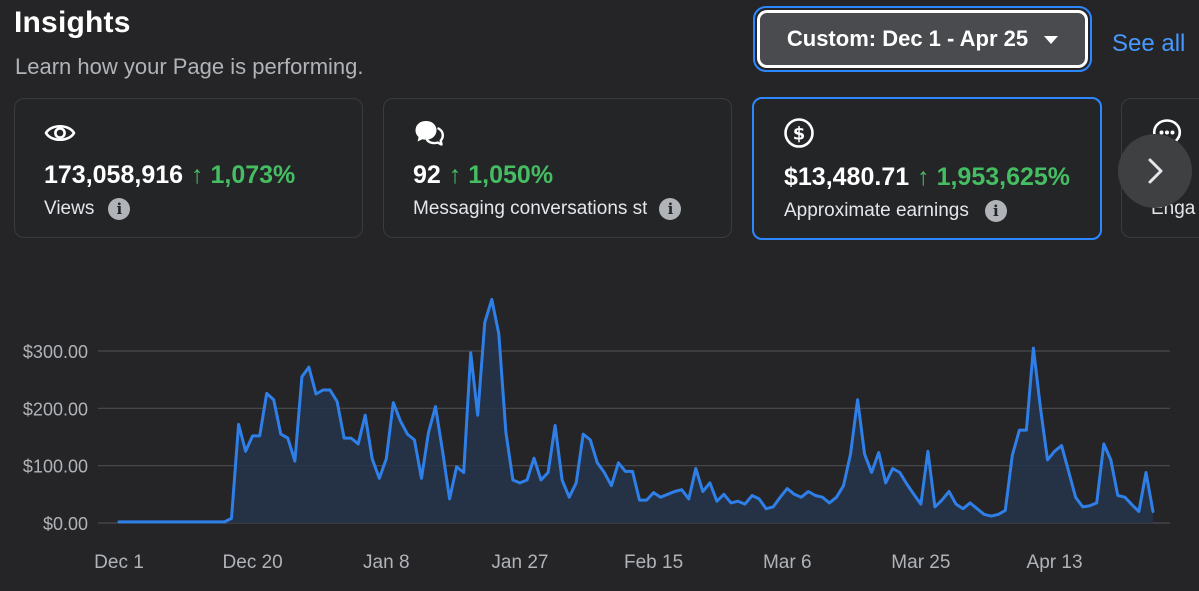  I want to click on card-change: ↑ 1,050%, so click(501, 175).